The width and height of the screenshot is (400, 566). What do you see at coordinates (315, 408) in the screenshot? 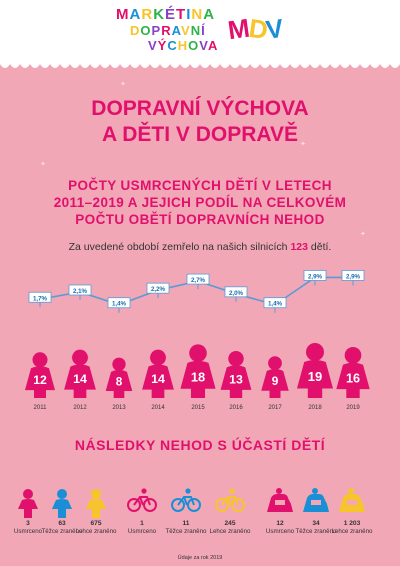
I see `year-label: 2018` at bounding box center [315, 408].